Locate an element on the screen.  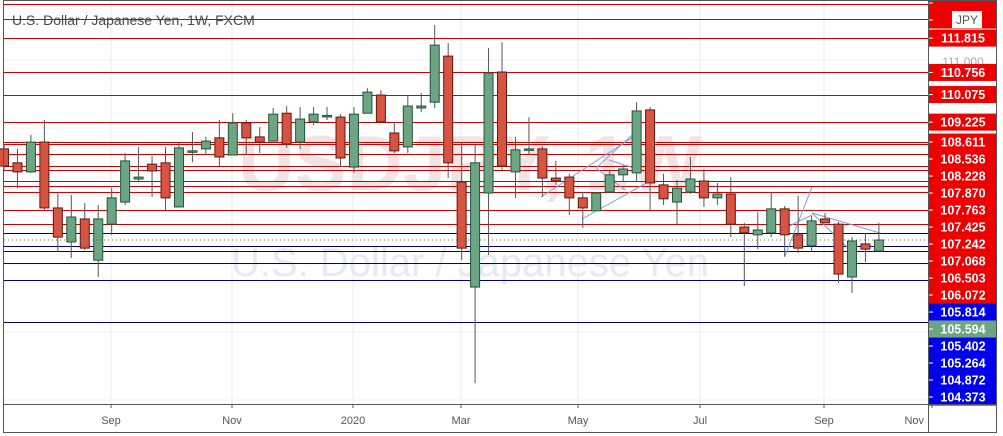
price-label-text: 107.068 is located at coordinates (962, 262).